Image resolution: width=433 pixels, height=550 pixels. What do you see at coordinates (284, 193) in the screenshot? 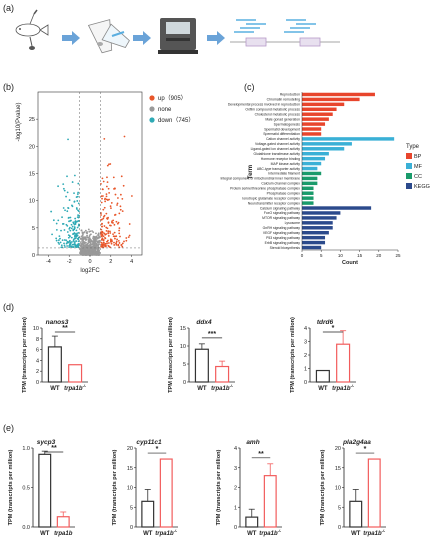
I see `term-label: Phosphatase complex` at bounding box center [284, 193].